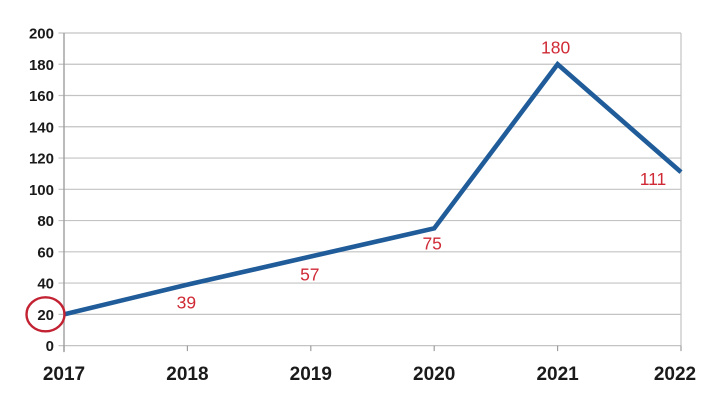 This screenshot has height=401, width=706. I want to click on y-tick-label: 60, so click(45, 252).